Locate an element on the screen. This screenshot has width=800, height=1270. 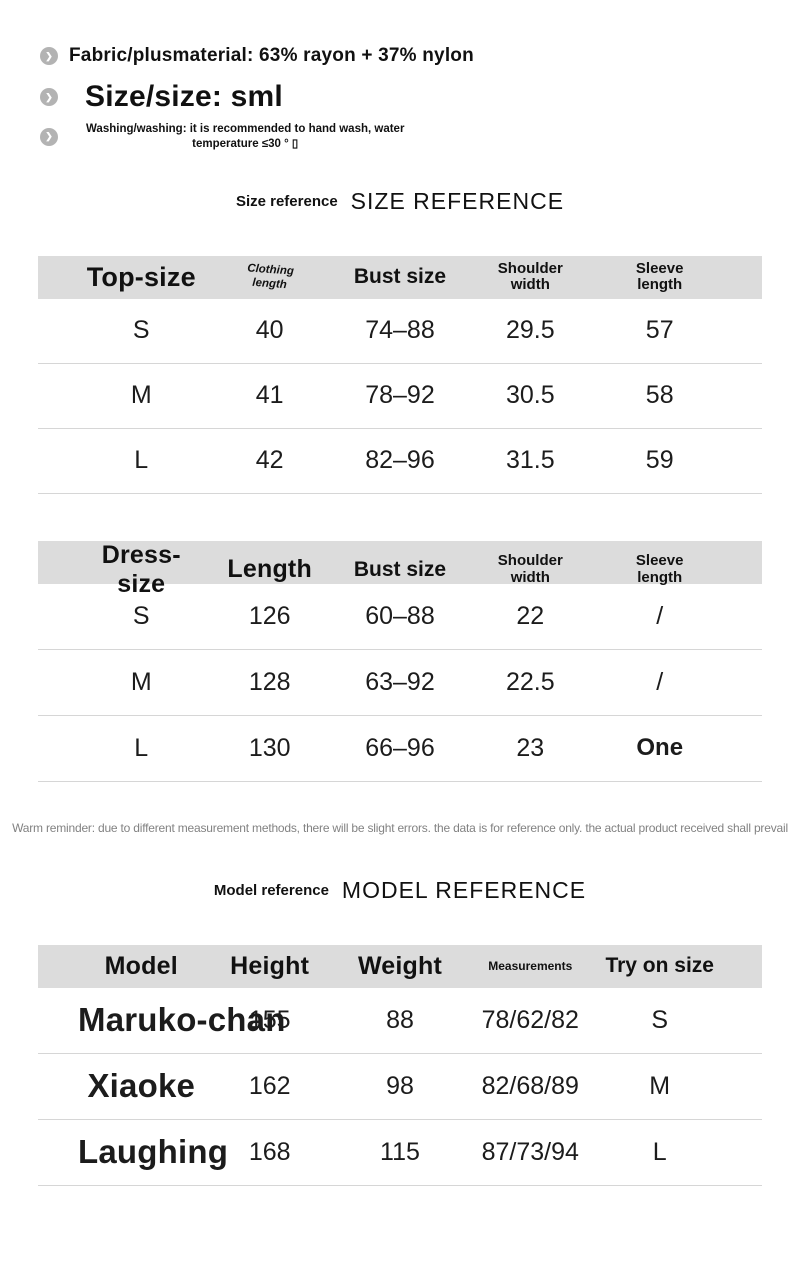
cell-shoulder: 22.5 is located at coordinates (530, 681).